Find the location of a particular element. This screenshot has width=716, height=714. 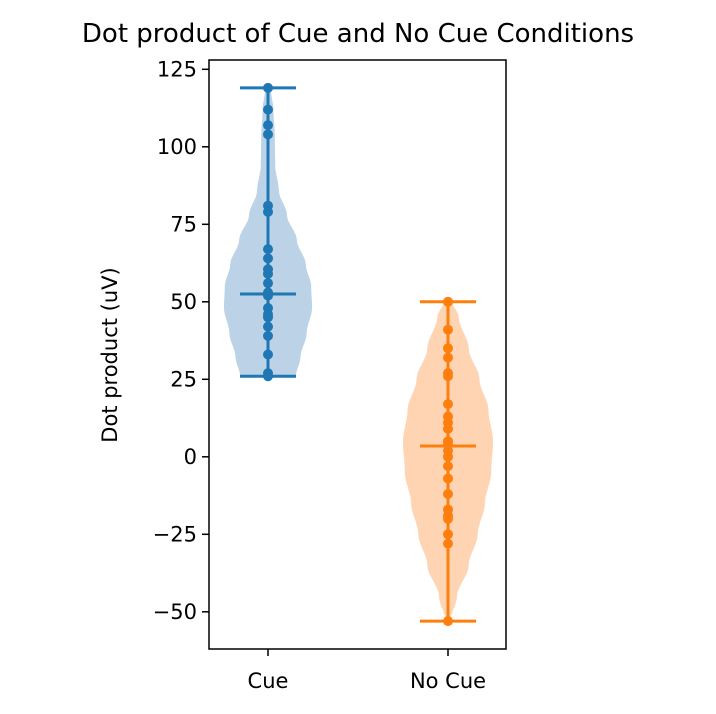

y-tick-label: −25 is located at coordinates (175, 534).